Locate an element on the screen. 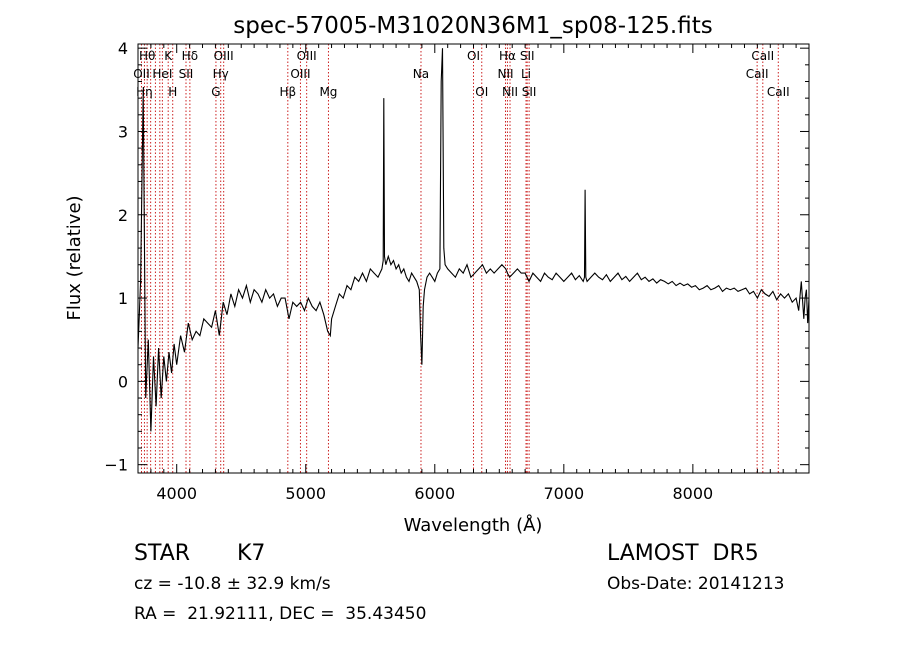  marker-label: K is located at coordinates (168, 56).